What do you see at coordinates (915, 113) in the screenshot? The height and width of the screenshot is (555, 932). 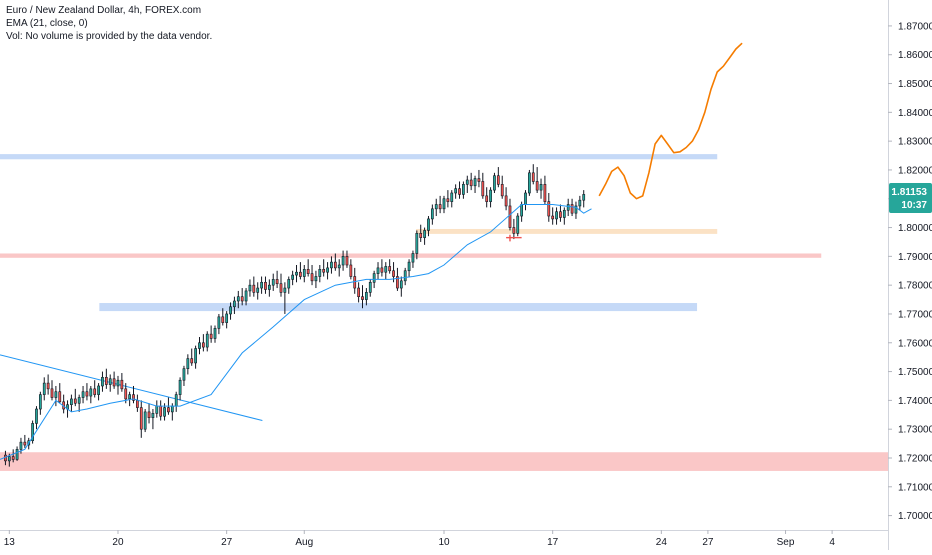 I see `price-tick-label: 1.84000` at bounding box center [915, 113].